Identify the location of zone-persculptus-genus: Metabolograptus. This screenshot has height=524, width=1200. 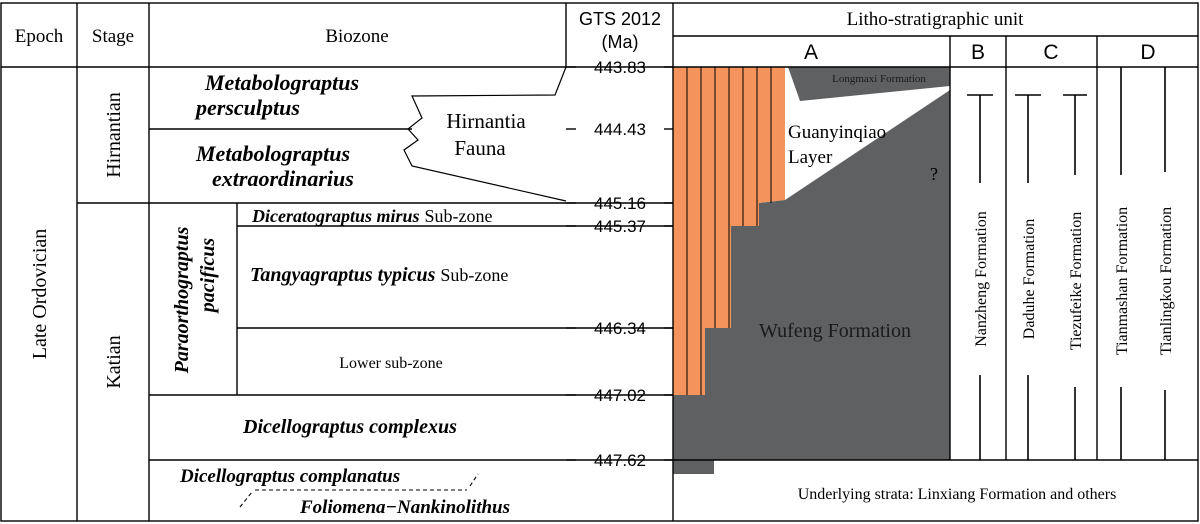
(281, 82).